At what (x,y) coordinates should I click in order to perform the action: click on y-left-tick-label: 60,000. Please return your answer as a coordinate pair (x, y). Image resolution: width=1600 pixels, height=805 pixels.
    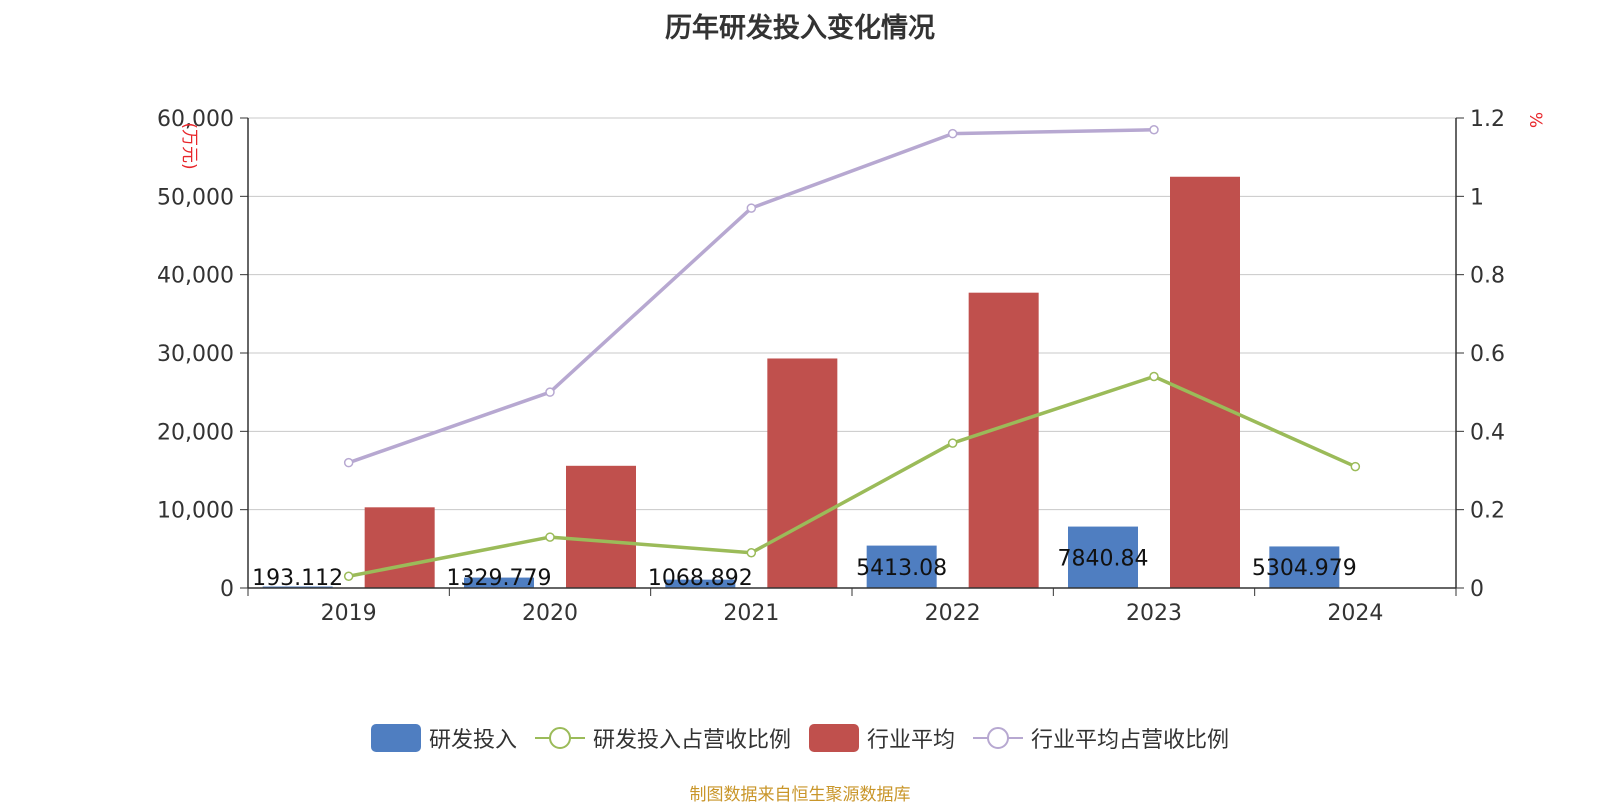
    Looking at the image, I should click on (195, 119).